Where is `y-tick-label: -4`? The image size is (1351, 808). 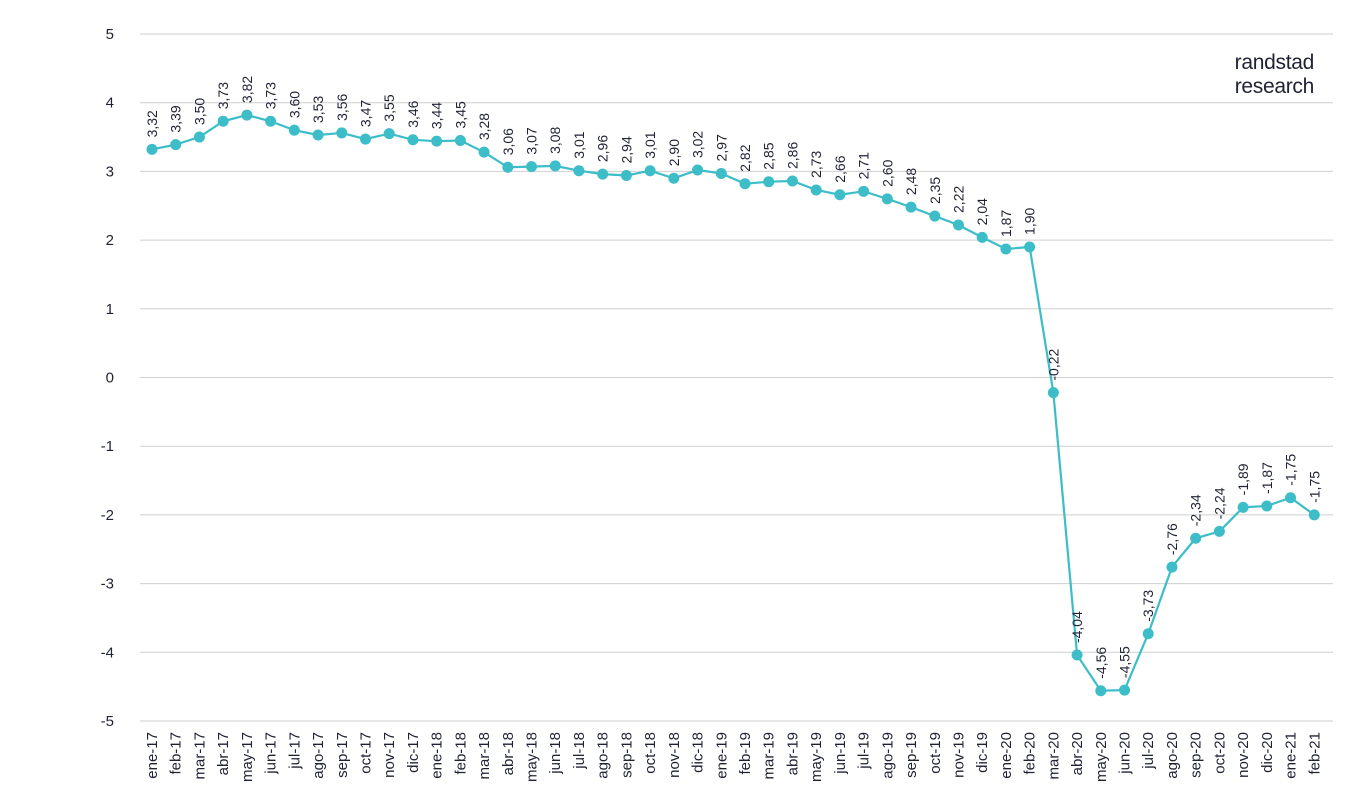 y-tick-label: -4 is located at coordinates (107, 652).